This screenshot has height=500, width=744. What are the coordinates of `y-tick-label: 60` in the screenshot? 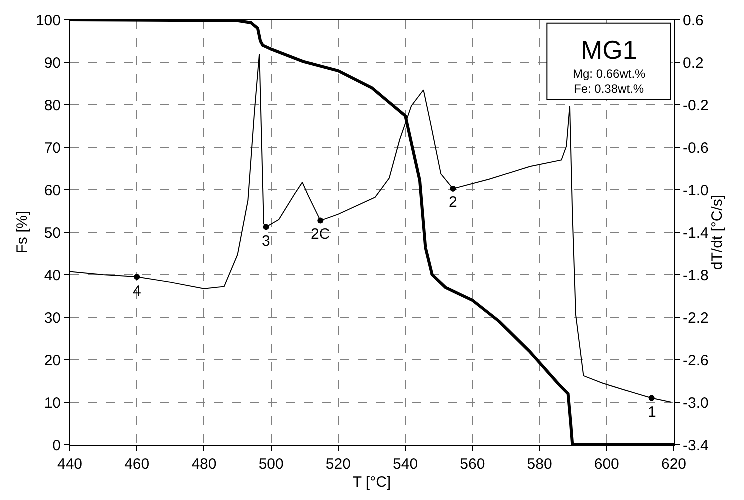 It's located at (52, 191).